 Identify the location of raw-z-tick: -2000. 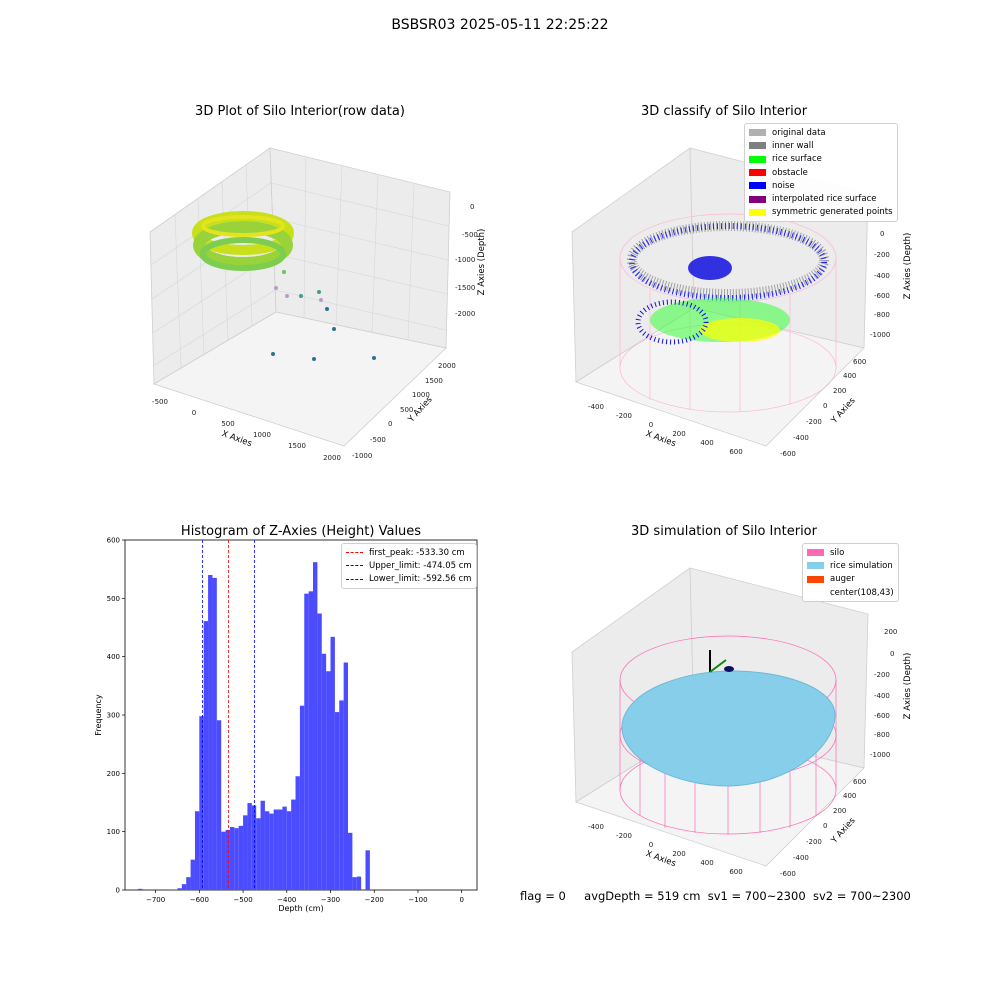
(465, 314).